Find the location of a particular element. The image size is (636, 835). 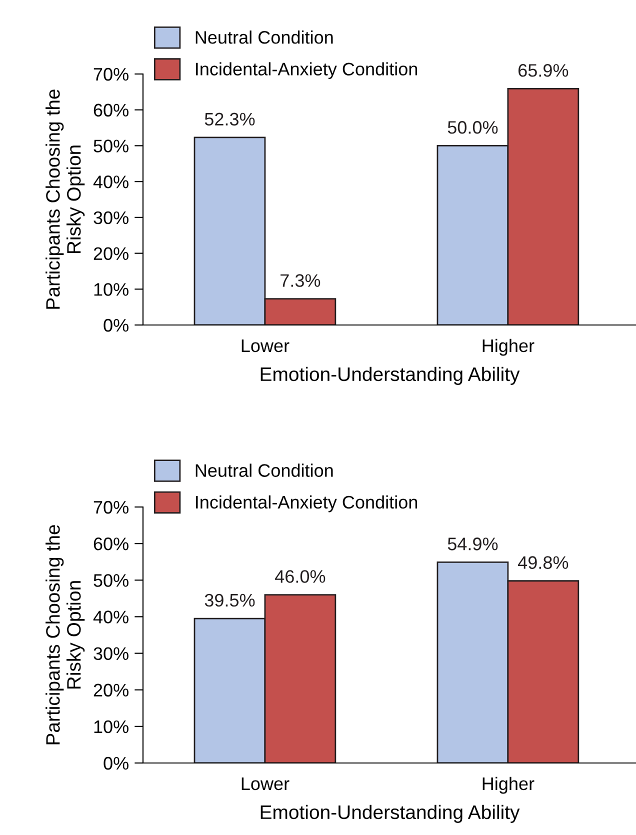

data-label: 65.9% is located at coordinates (543, 70).